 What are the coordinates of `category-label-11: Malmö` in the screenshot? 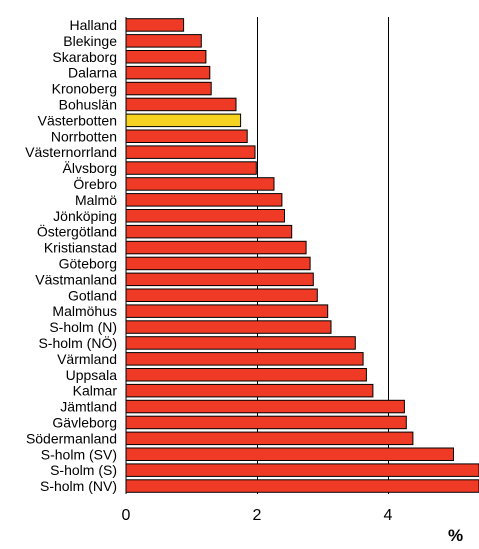 It's located at (96, 200).